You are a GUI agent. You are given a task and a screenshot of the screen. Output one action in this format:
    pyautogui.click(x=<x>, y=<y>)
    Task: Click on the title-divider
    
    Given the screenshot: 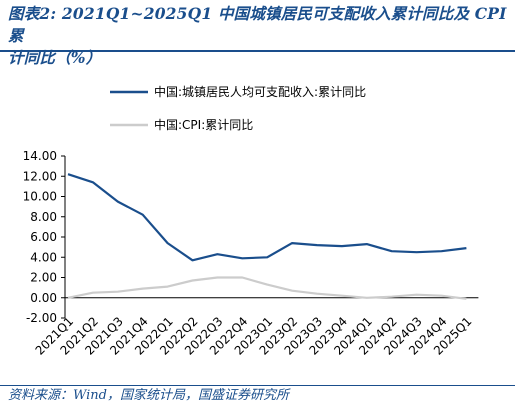 What is the action you would take?
    pyautogui.click(x=257, y=51)
    